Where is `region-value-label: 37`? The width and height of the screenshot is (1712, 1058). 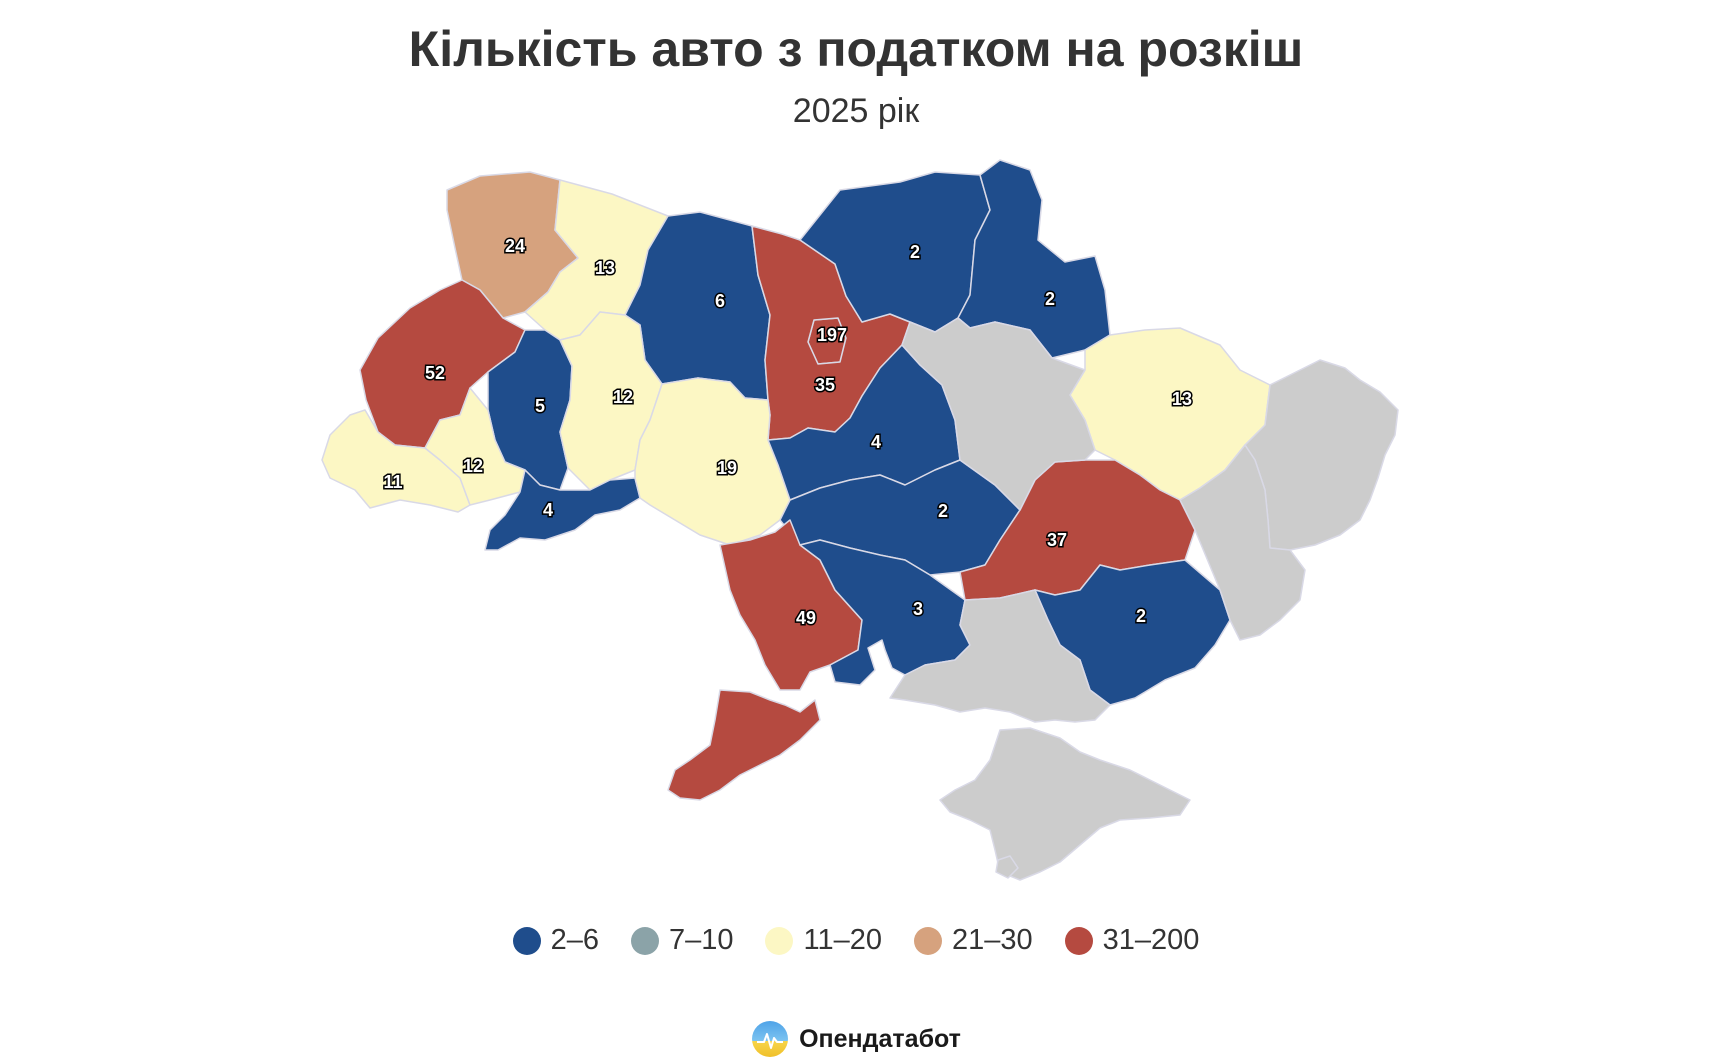 region-value-label: 37 is located at coordinates (1057, 540).